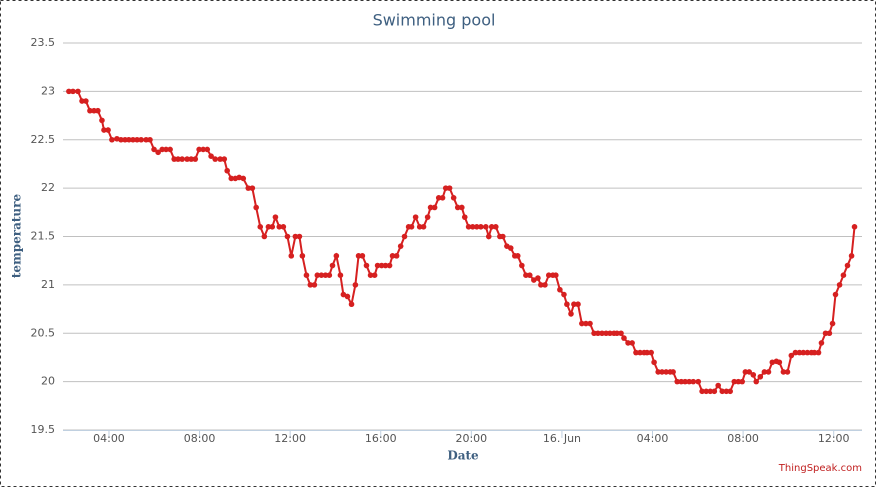 This screenshot has width=876, height=487. I want to click on y-tick-label: 20.5, so click(43, 332).